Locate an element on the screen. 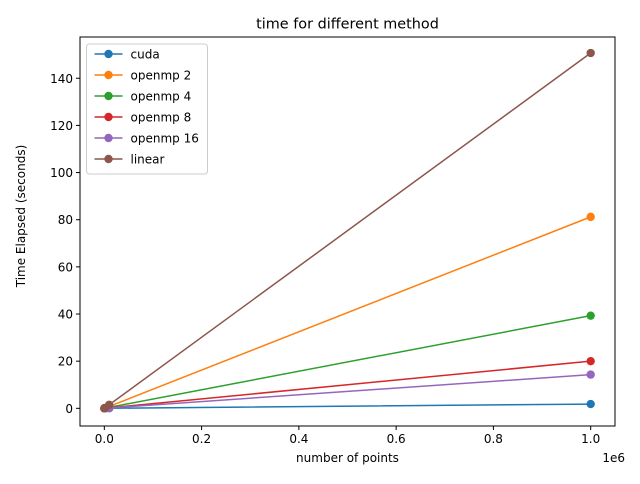  x-tick-label-4: 0.8 is located at coordinates (493, 439).